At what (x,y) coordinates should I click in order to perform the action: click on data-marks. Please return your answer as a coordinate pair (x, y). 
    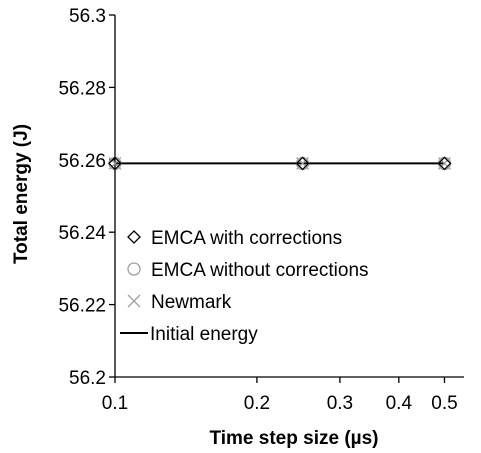
    Looking at the image, I should click on (280, 163).